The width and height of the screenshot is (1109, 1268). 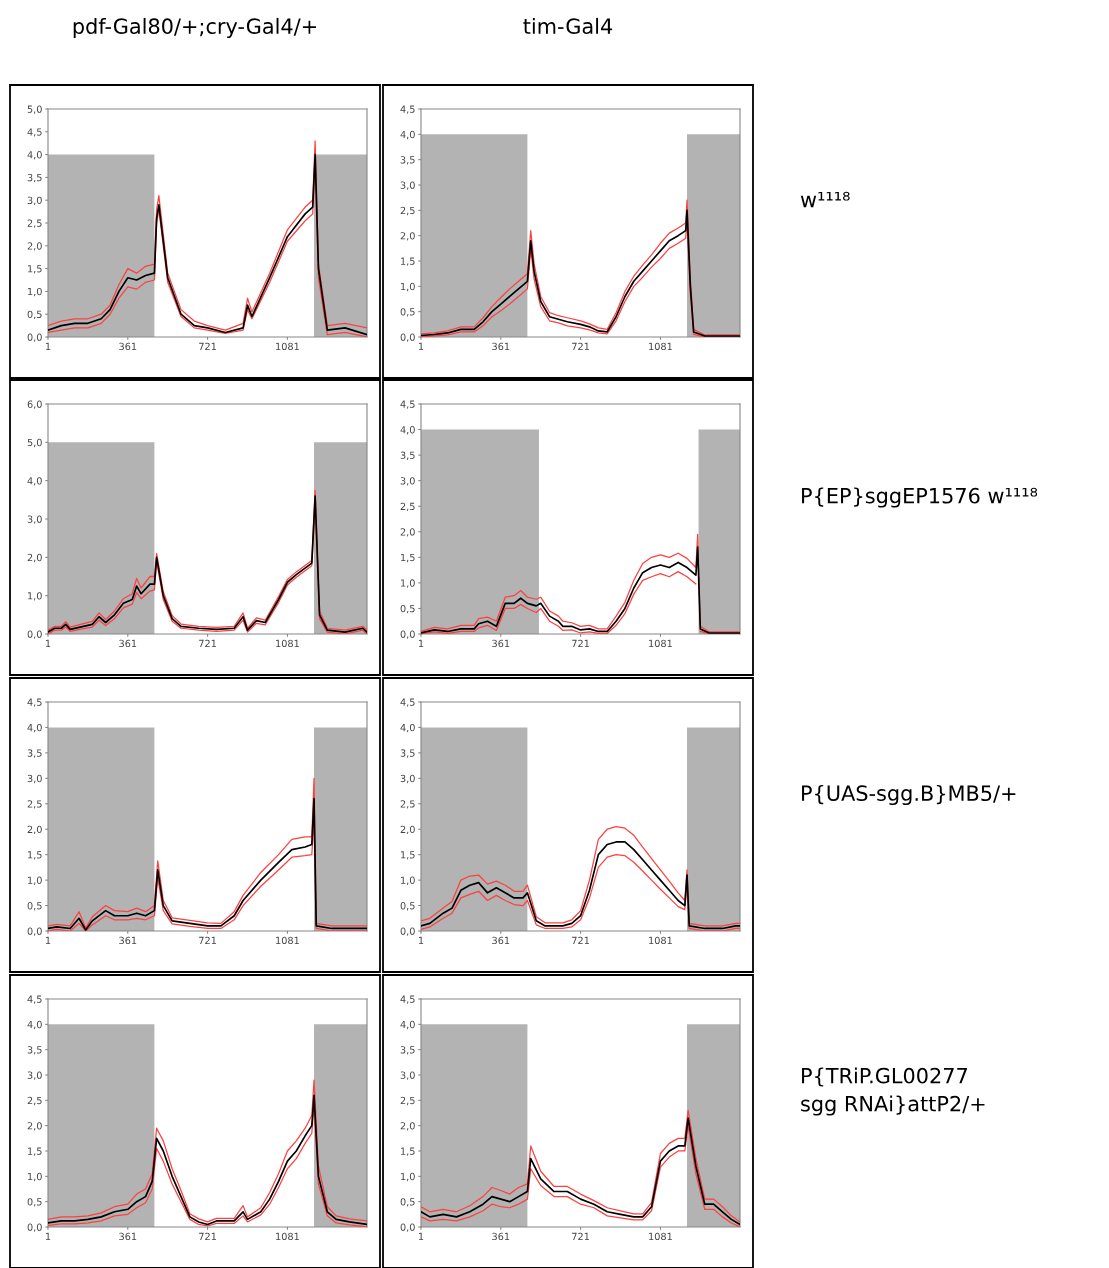 I want to click on chart-title: pdf-Gal80/+;cry-Gal4/+, so click(x=194, y=28).